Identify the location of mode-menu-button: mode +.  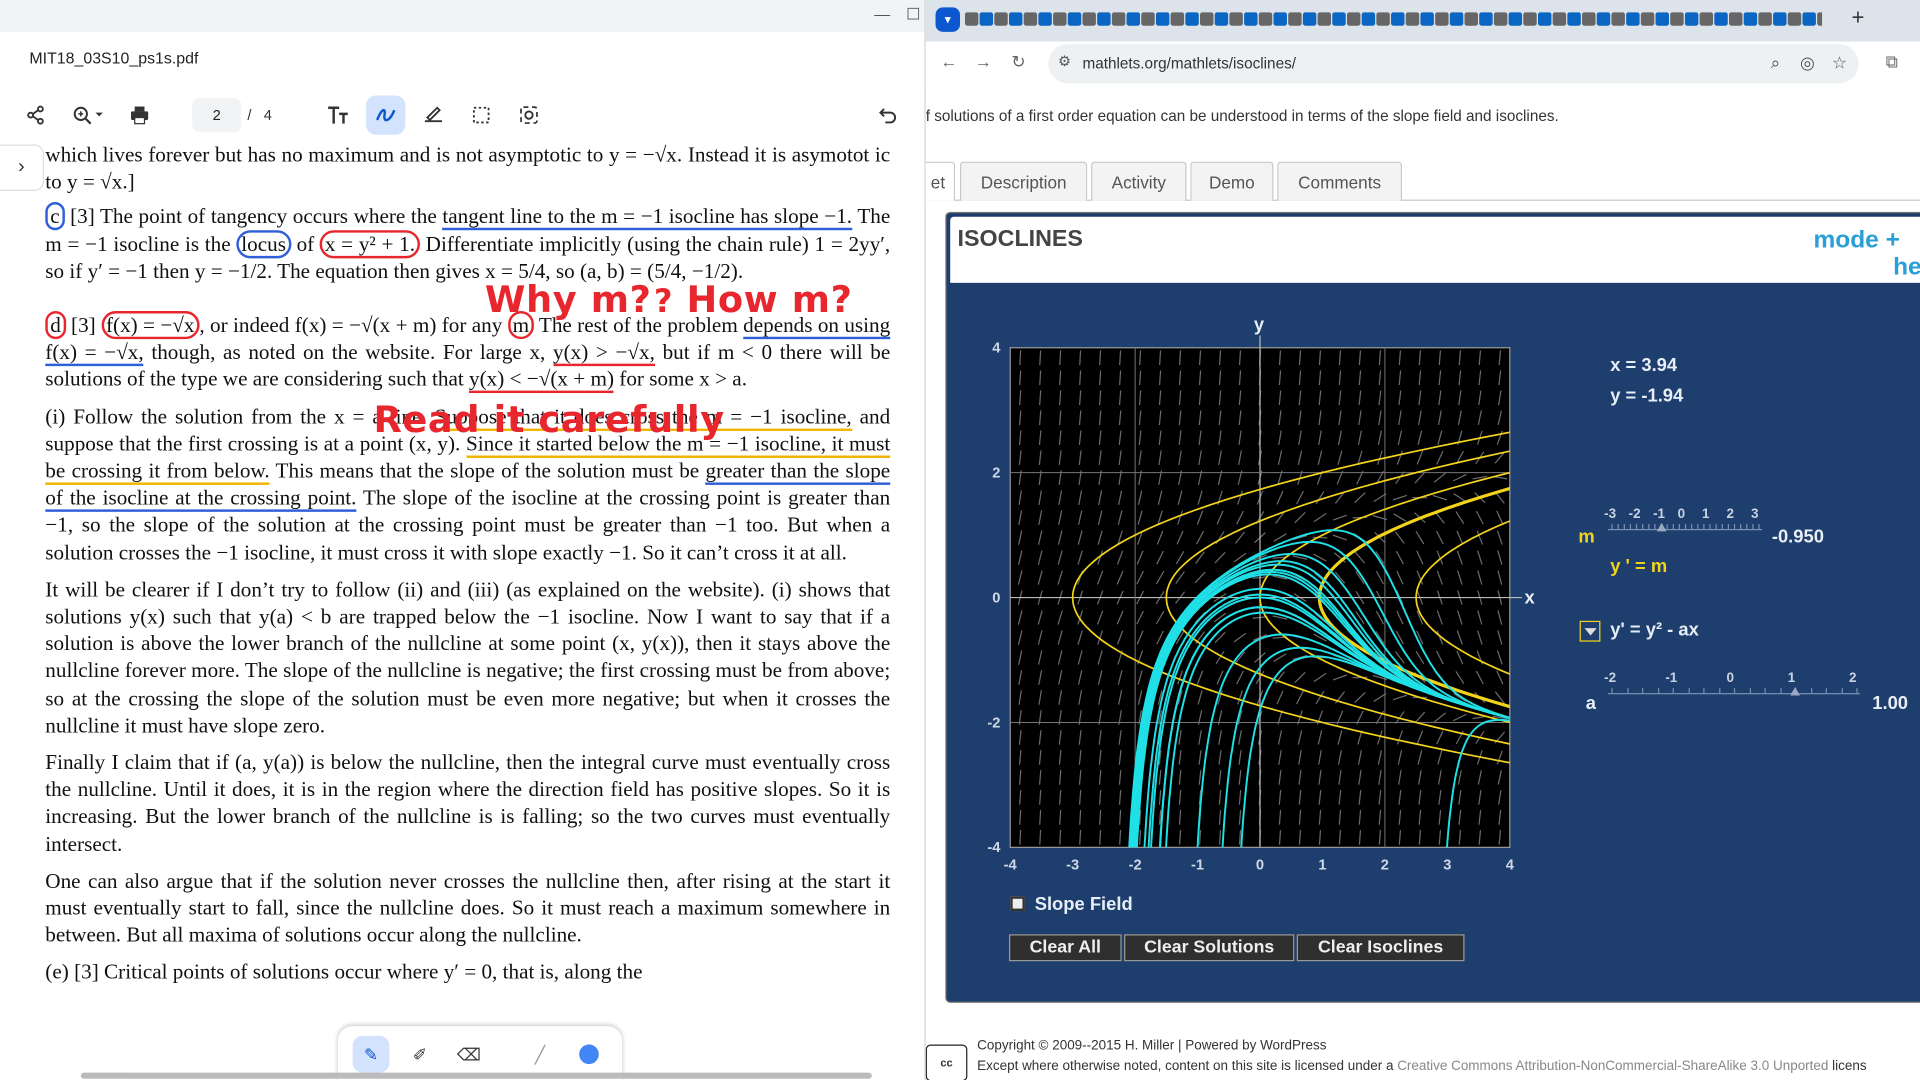
(1856, 240).